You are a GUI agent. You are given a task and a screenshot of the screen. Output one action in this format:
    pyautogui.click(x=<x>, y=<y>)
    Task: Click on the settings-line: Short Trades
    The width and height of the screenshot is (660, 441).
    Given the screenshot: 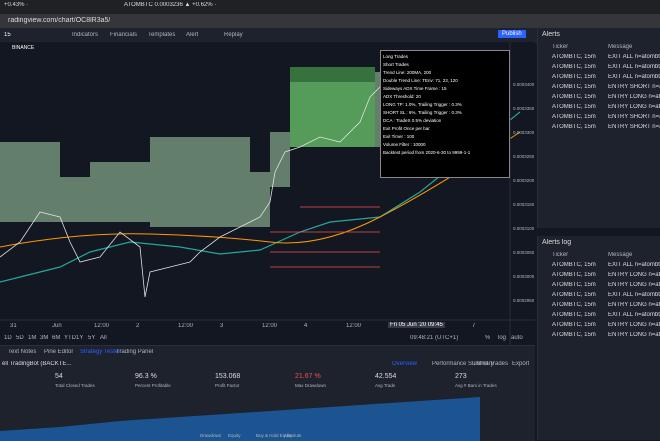 What is the action you would take?
    pyautogui.click(x=396, y=64)
    